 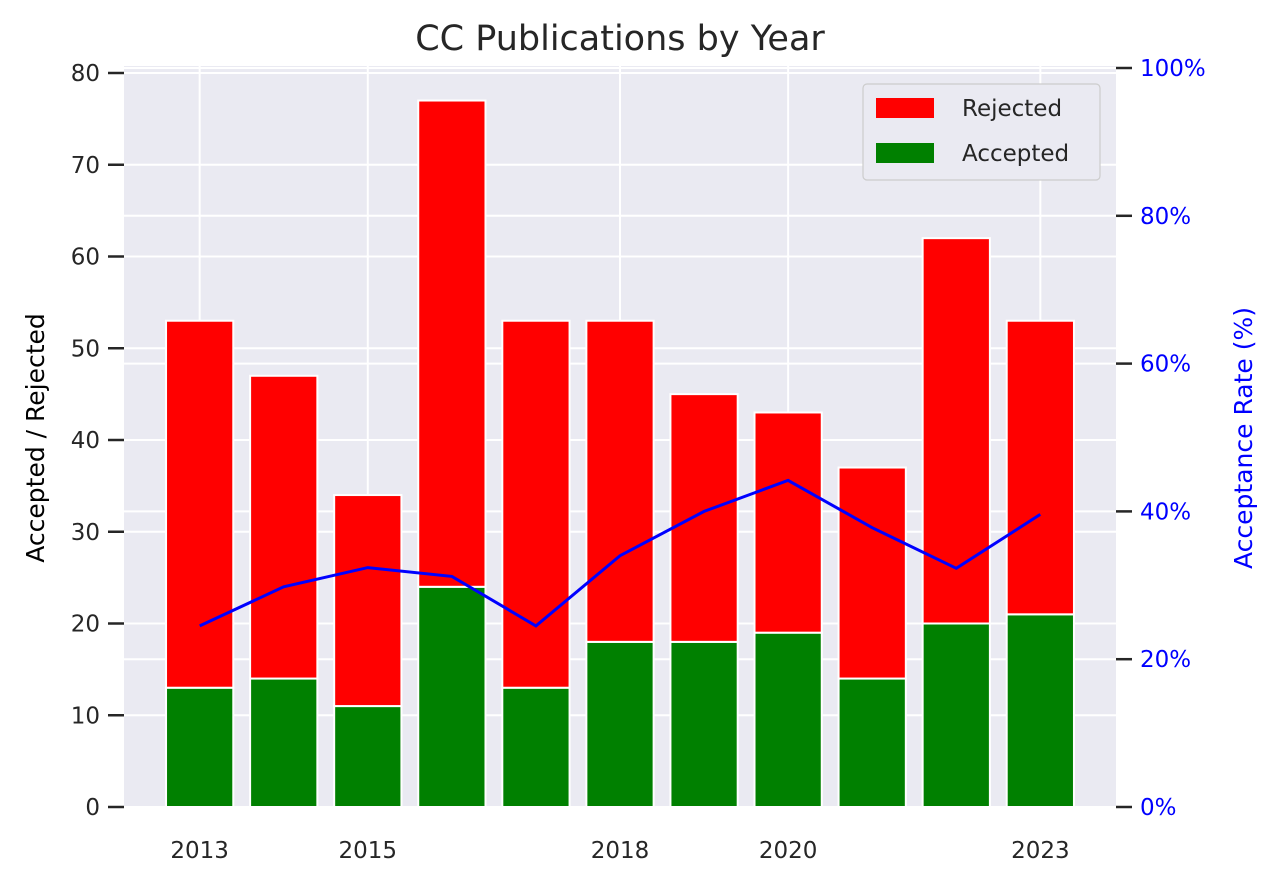 What do you see at coordinates (872, 573) in the screenshot?
I see `bar-rejected-2021` at bounding box center [872, 573].